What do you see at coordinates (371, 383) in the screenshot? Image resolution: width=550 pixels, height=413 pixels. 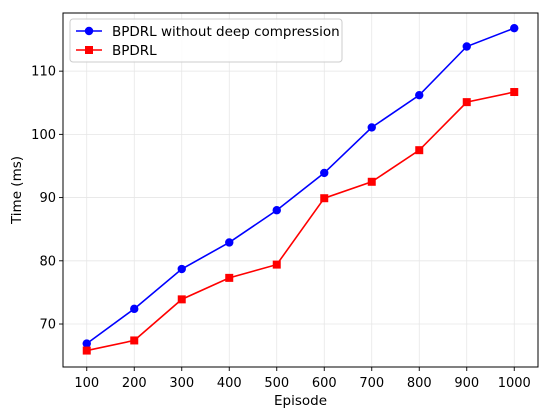 I see `x-tick-label: 700` at bounding box center [371, 383].